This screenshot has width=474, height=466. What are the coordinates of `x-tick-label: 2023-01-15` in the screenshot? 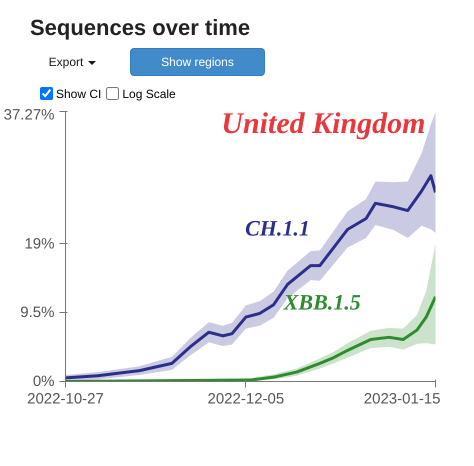 It's located at (402, 399).